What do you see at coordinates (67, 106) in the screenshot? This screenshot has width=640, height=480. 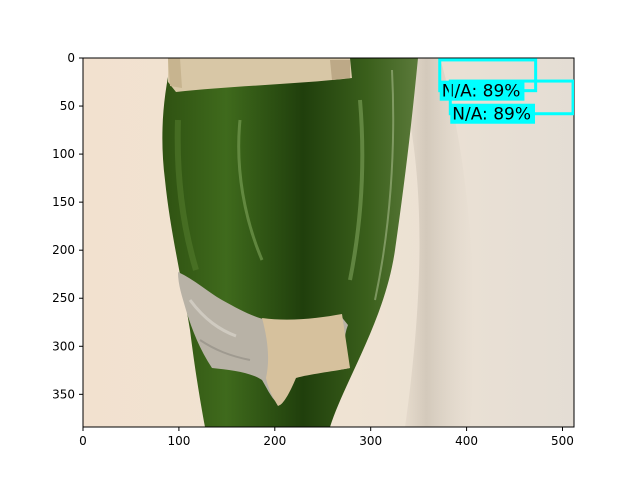 I see `y-tick-label: 50` at bounding box center [67, 106].